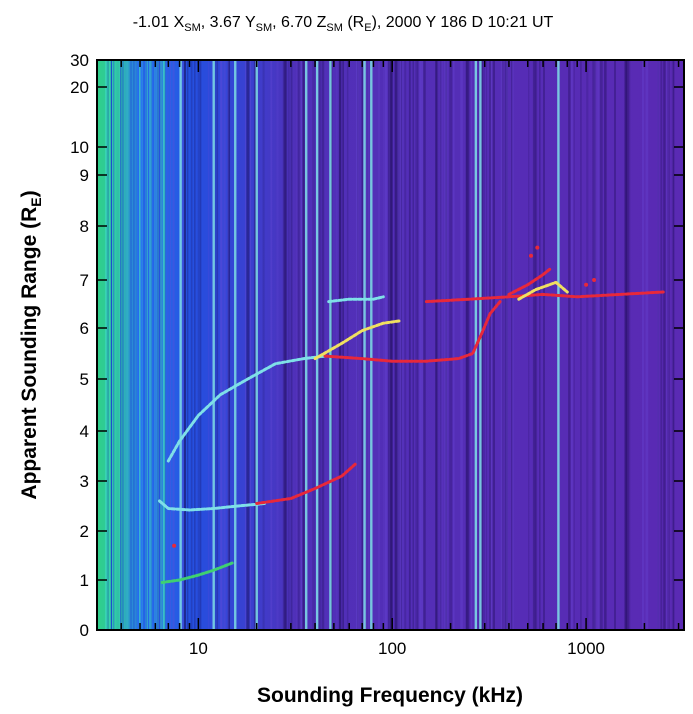 The width and height of the screenshot is (693, 714). What do you see at coordinates (390, 695) in the screenshot?
I see `x-axis-label: Sounding Frequency (kHz)` at bounding box center [390, 695].